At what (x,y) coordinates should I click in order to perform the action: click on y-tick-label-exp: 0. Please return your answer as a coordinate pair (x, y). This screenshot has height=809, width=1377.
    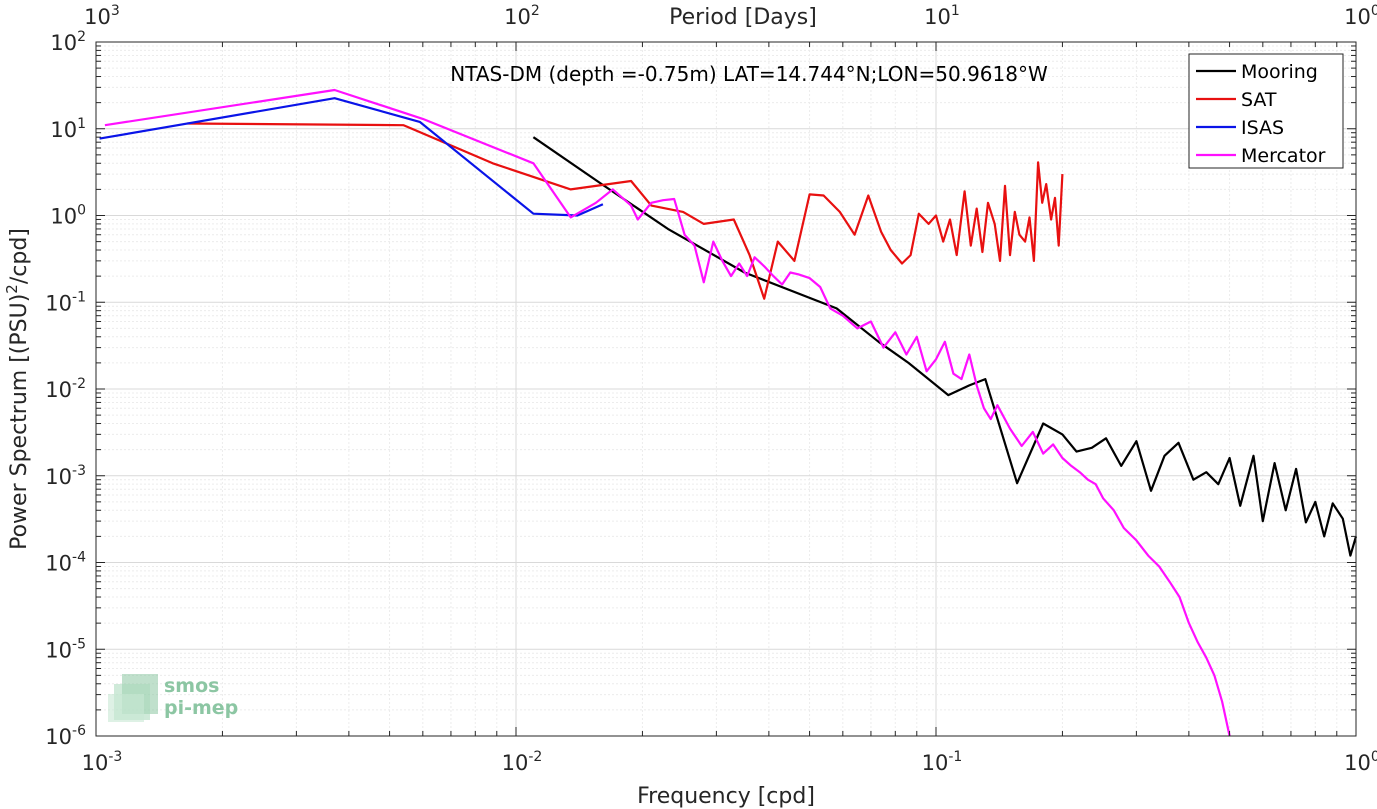
    Looking at the image, I should click on (81, 211).